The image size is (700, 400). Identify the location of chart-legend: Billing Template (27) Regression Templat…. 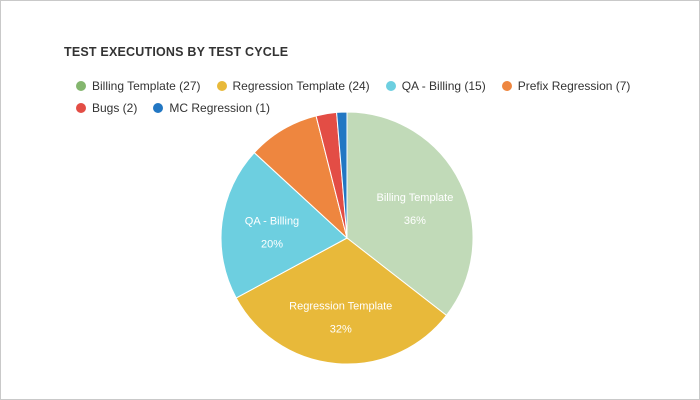
(361, 97).